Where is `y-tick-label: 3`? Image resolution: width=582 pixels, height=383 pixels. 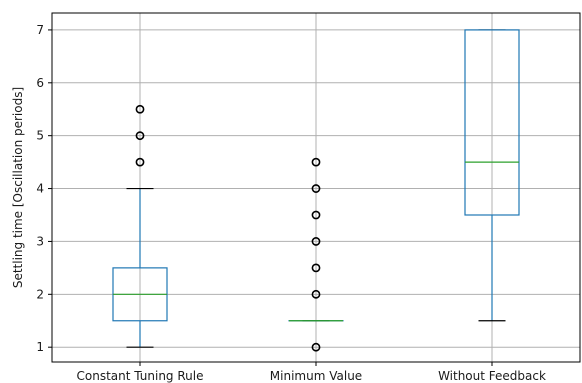
y-tick-label: 3 is located at coordinates (40, 241).